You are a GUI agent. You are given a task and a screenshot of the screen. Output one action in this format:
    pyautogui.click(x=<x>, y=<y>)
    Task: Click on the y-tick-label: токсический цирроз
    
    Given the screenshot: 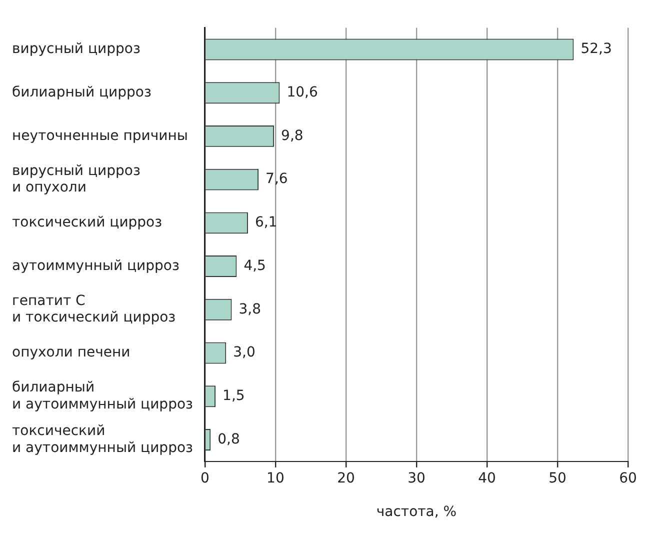 What is the action you would take?
    pyautogui.click(x=87, y=222)
    